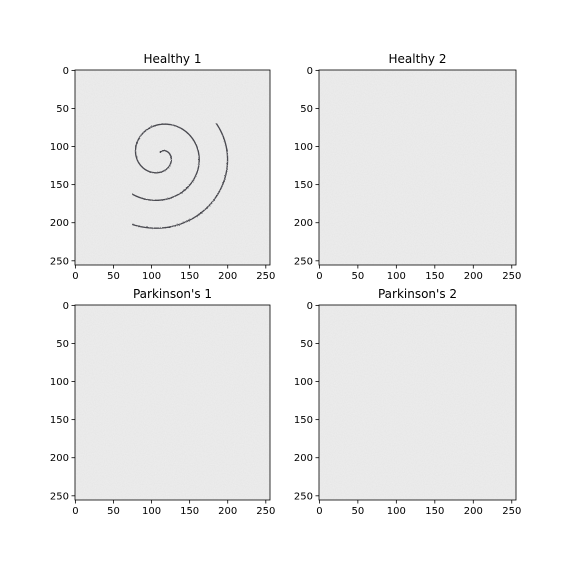  What do you see at coordinates (172, 294) in the screenshot?
I see `panel-title: Parkinson's 1` at bounding box center [172, 294].